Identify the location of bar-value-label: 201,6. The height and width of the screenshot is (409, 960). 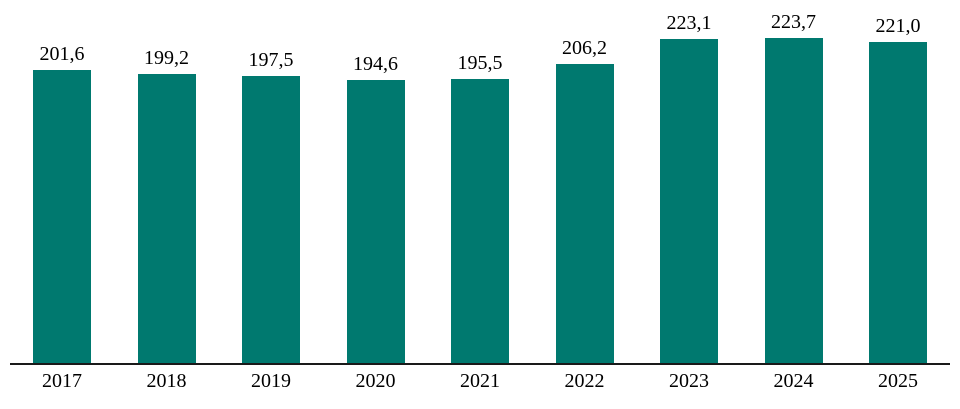
(62, 54).